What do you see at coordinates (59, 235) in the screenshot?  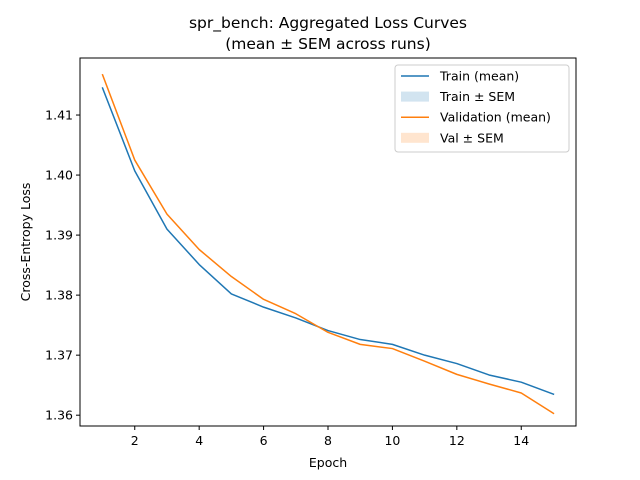 I see `y-tick-label: 1.39` at bounding box center [59, 235].